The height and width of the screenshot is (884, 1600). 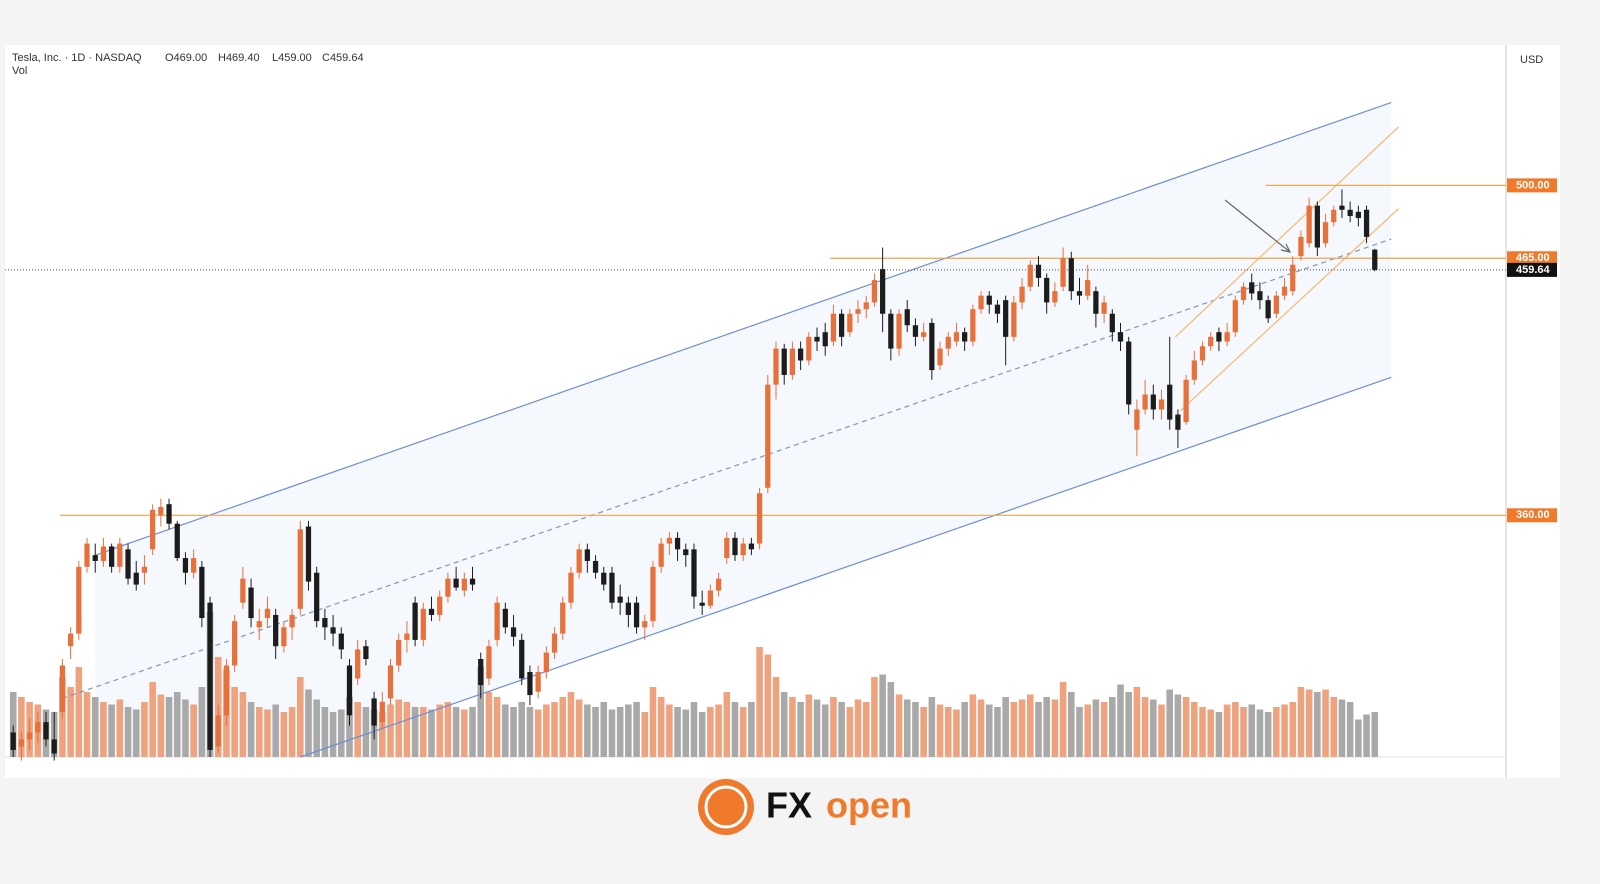 I want to click on trend-line, so click(x=1289, y=310).